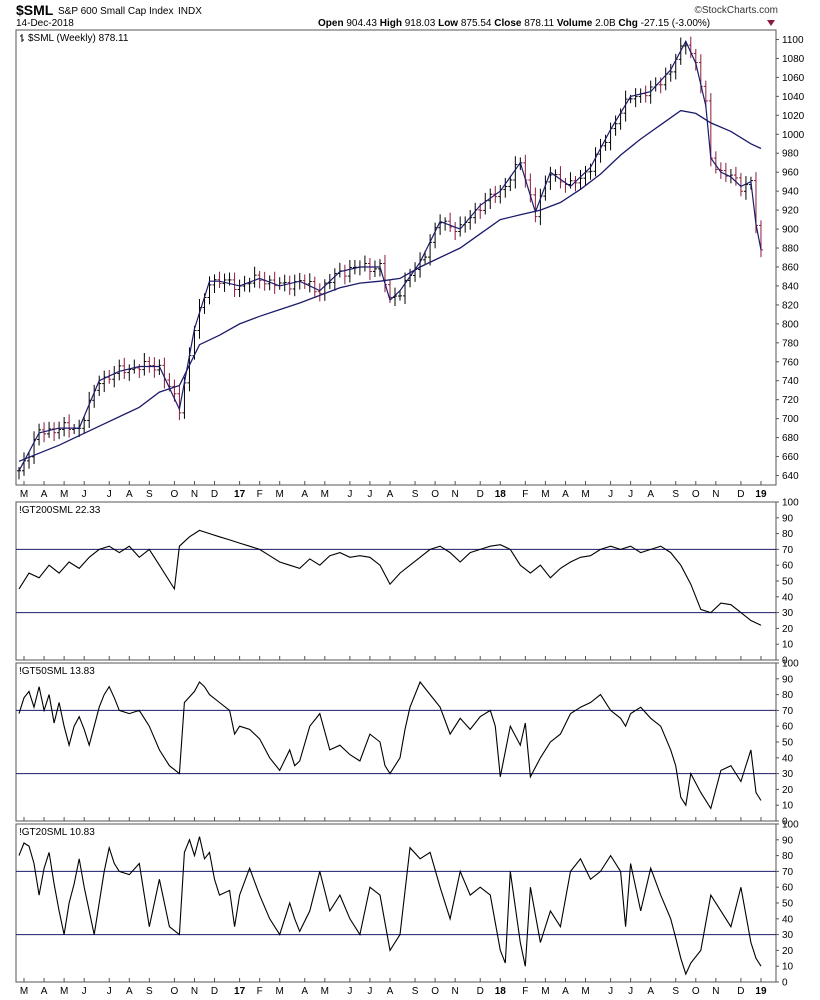  What do you see at coordinates (115, 11) in the screenshot?
I see `index-name: S&P 600 Small Cap Index` at bounding box center [115, 11].